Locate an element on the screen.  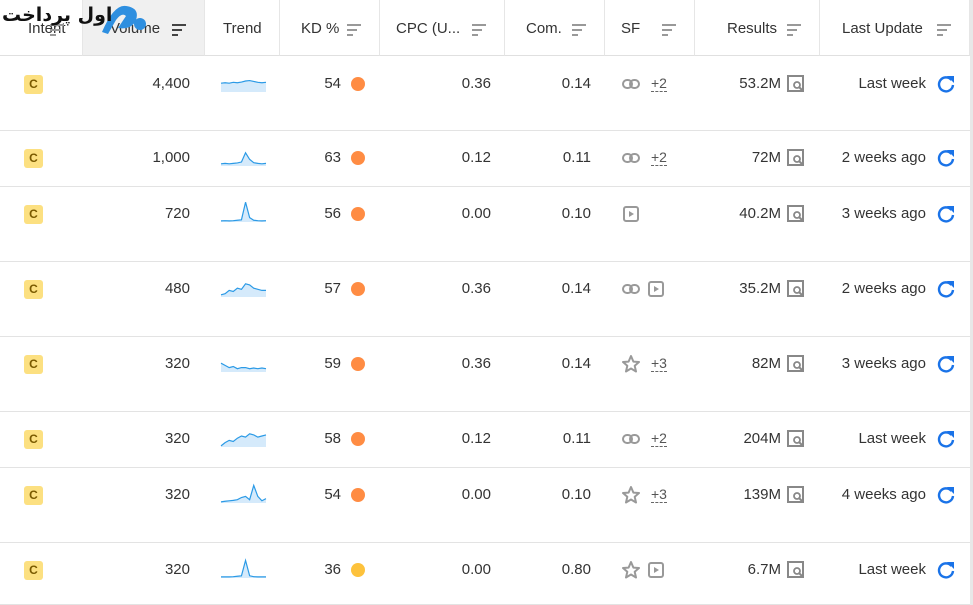
kd-value: 54 is located at coordinates (332, 83).